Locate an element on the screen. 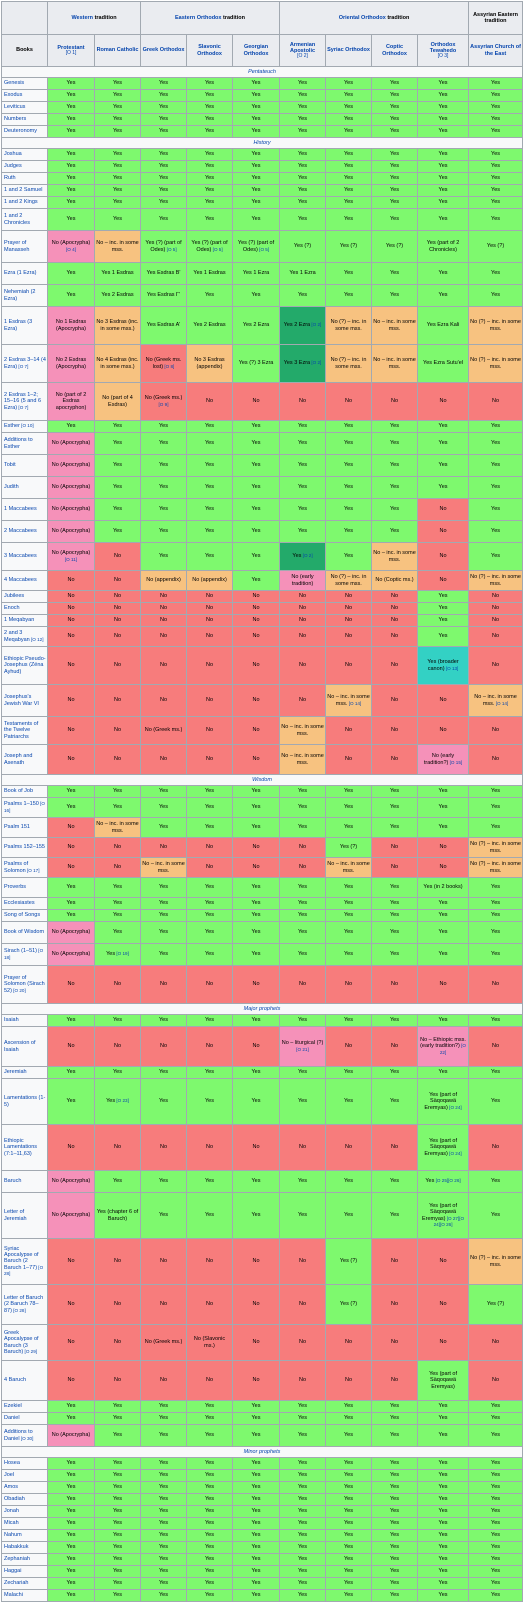 This screenshot has width=523, height=1602. book-name: Song of Songs is located at coordinates (24, 915).